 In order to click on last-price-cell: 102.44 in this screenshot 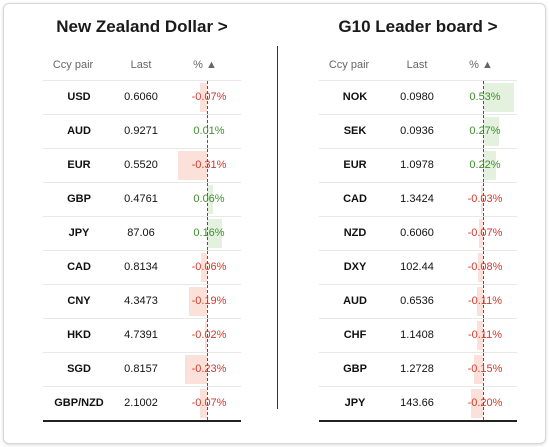, I will do `click(417, 267)`.